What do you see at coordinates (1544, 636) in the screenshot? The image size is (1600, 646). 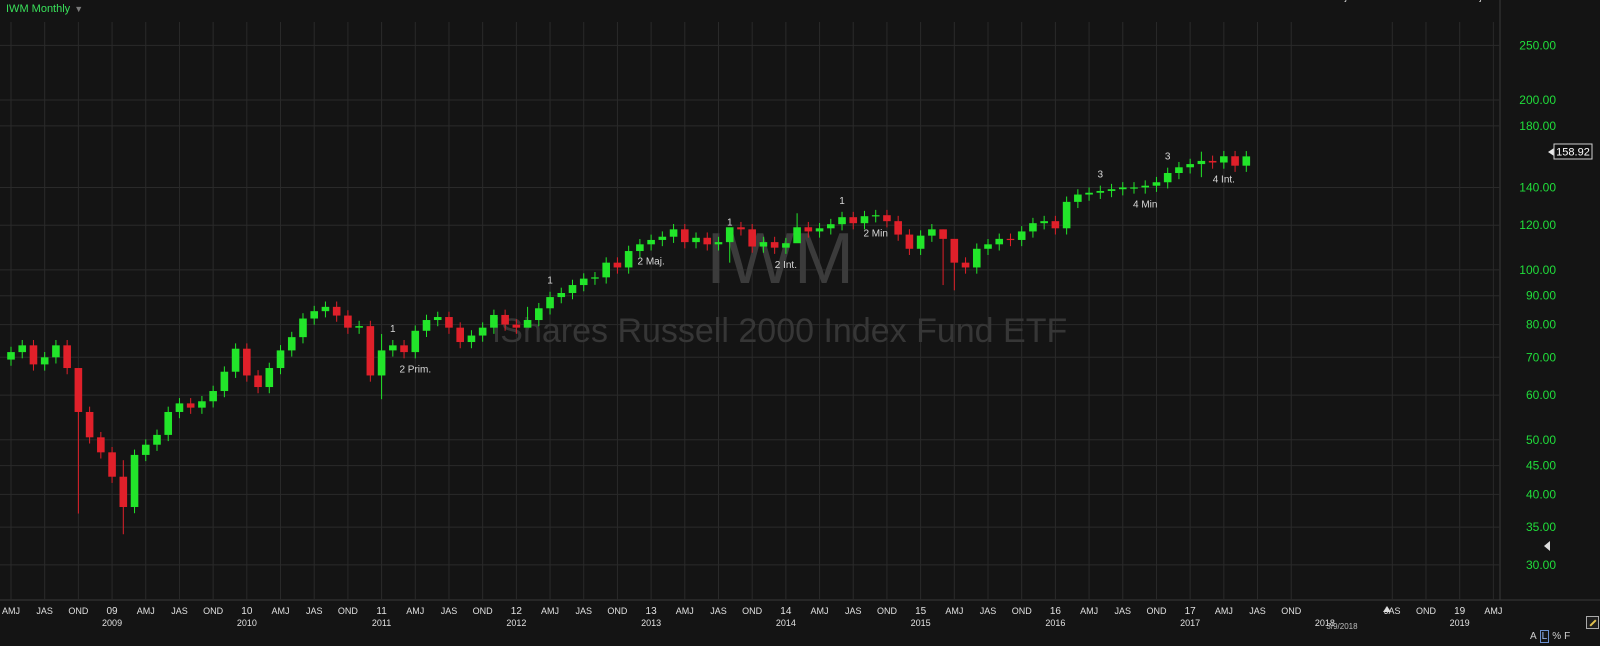 I see `log-scale-button: L` at bounding box center [1544, 636].